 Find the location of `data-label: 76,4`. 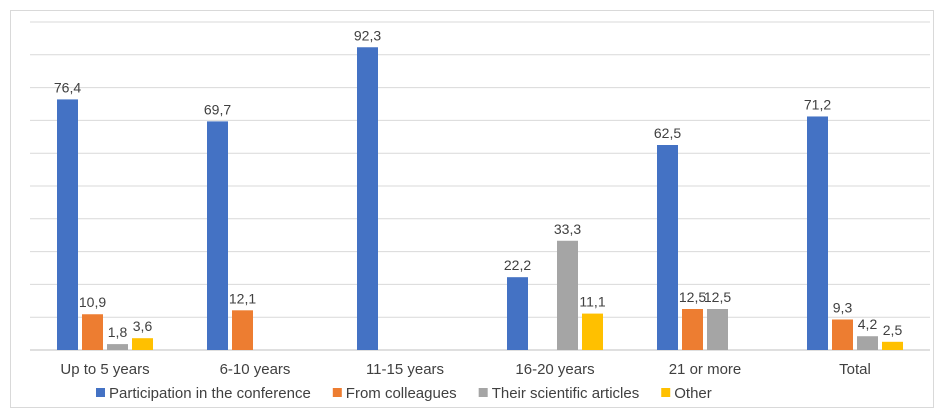

data-label: 76,4 is located at coordinates (67, 87).